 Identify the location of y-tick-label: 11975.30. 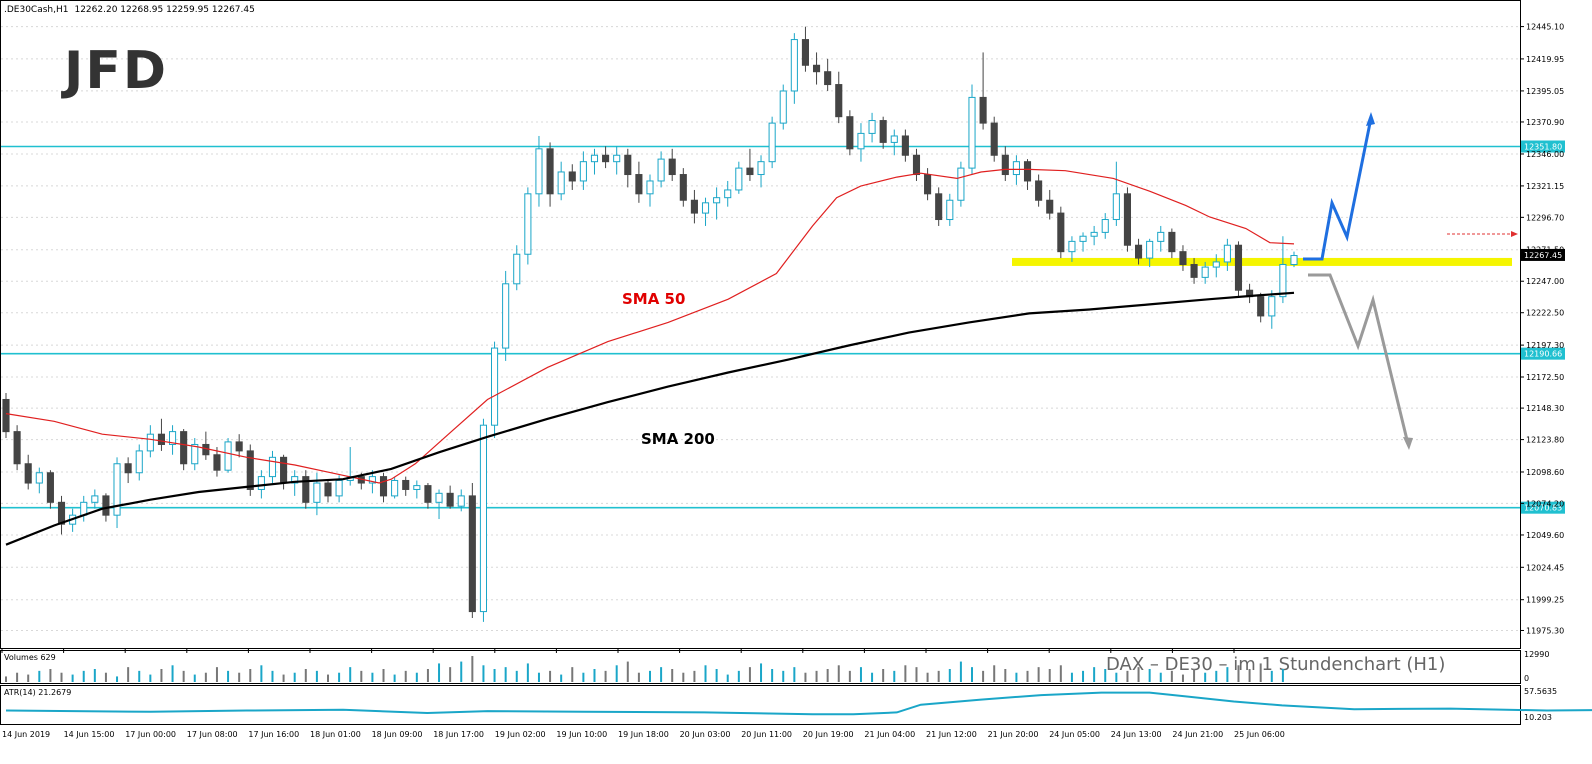
(1545, 630).